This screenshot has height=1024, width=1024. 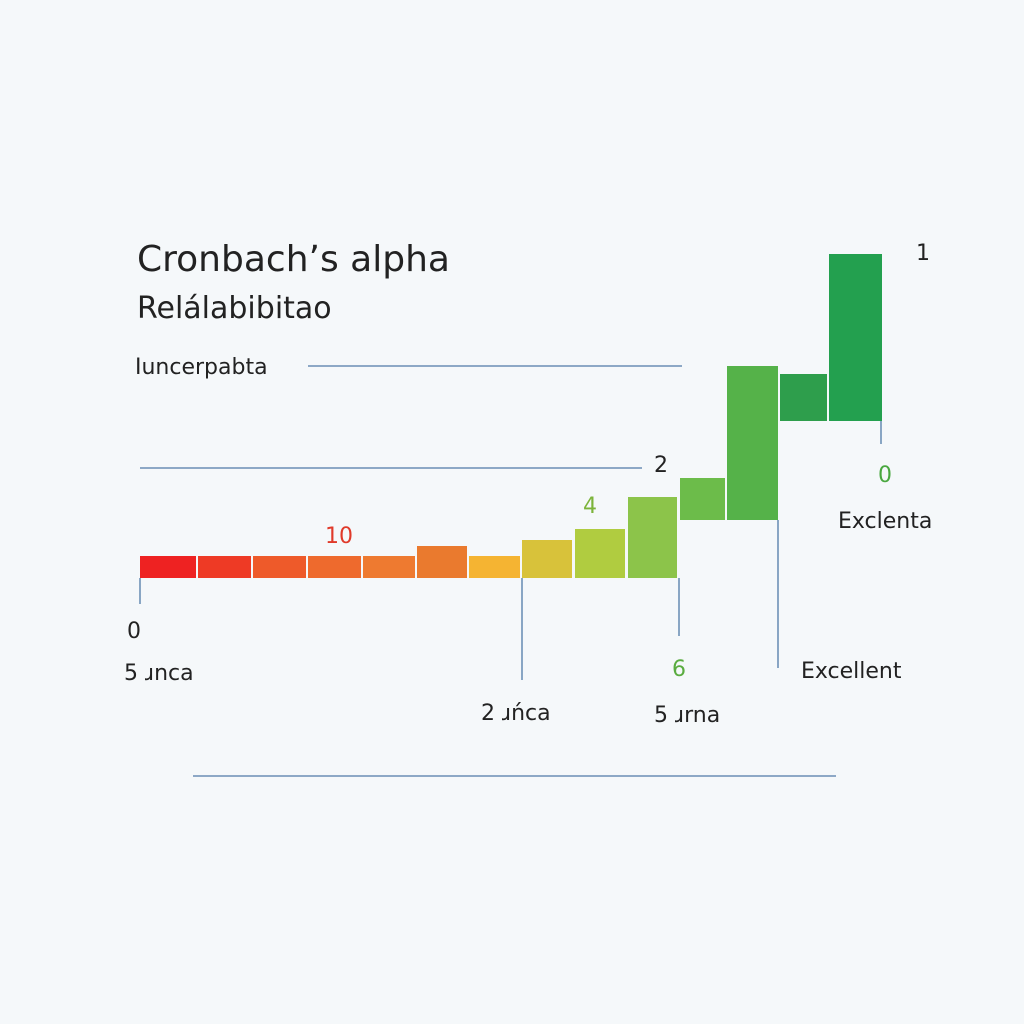 What do you see at coordinates (516, 713) in the screenshot?
I see `label: 2 ɹńca` at bounding box center [516, 713].